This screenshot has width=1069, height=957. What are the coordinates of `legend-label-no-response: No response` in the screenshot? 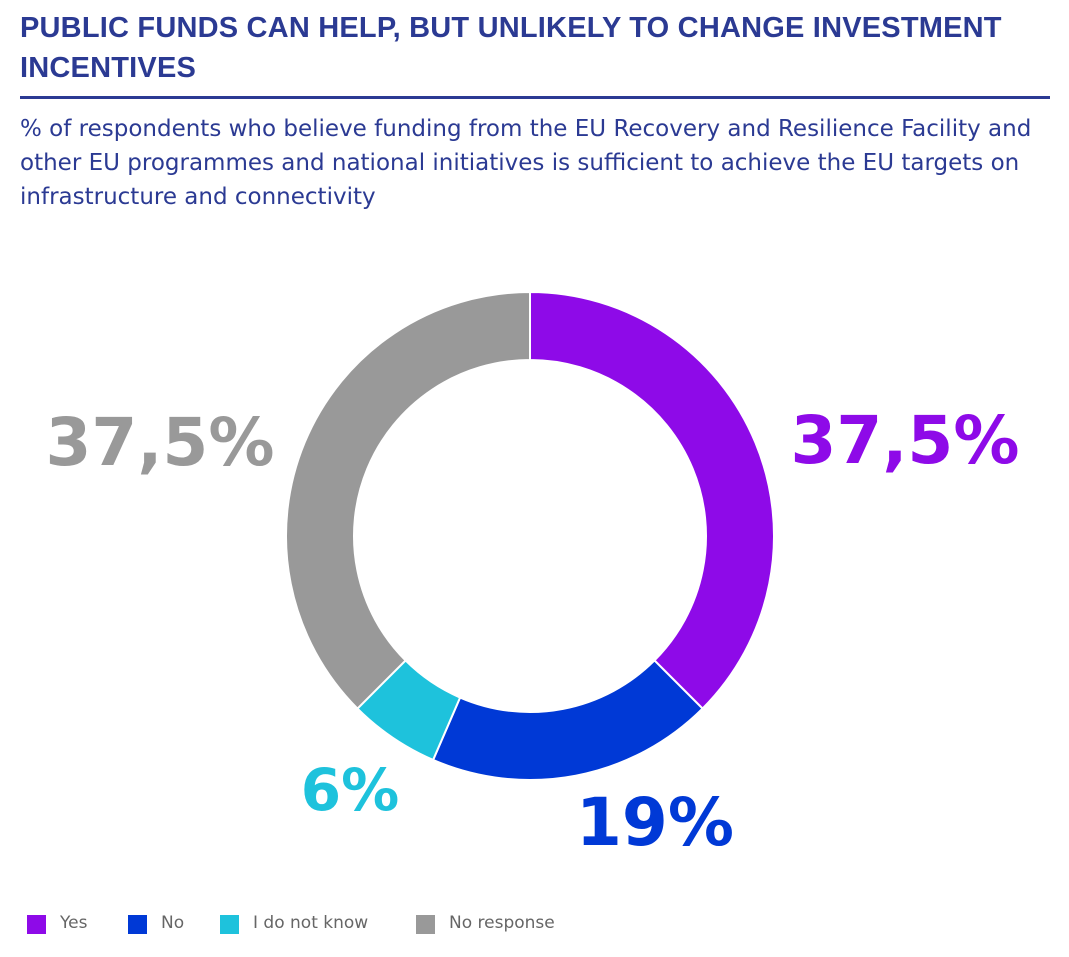 It's located at (502, 923).